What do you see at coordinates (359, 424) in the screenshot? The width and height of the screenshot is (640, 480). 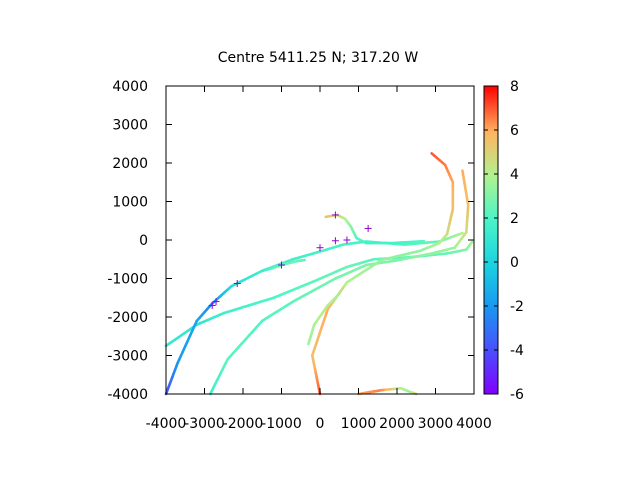 I see `x-tick-label: 1000` at bounding box center [359, 424].